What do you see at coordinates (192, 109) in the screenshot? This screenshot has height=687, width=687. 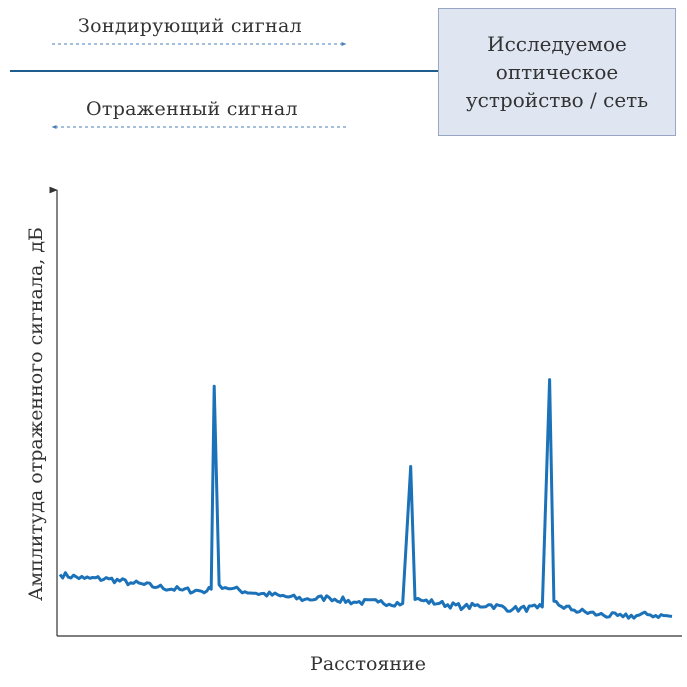 I see `reflected-signal-label: Отраженный сигнал` at bounding box center [192, 109].